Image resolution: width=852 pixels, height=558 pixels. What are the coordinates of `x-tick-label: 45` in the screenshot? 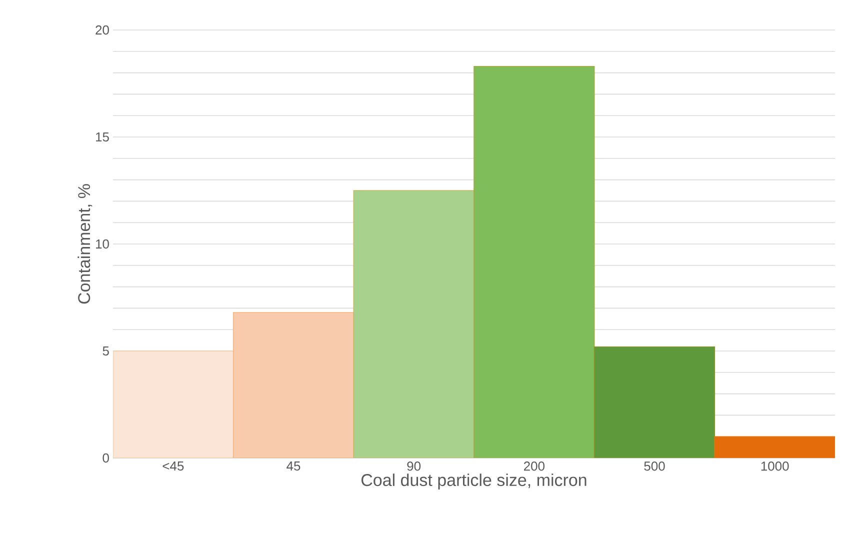 It's located at (293, 466).